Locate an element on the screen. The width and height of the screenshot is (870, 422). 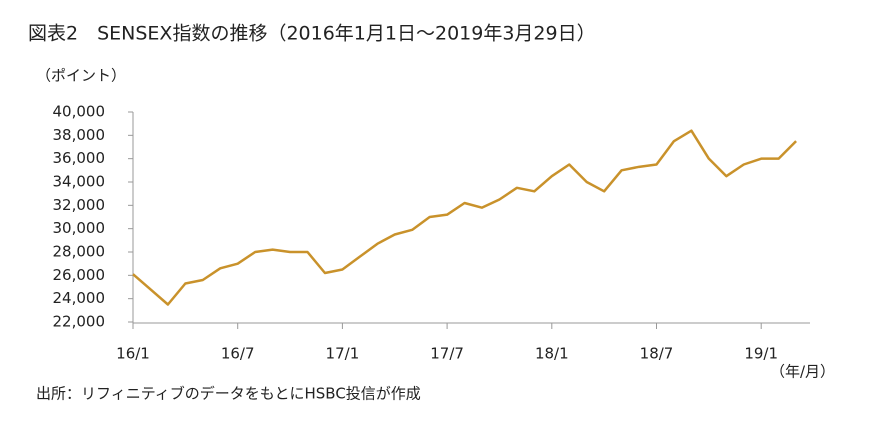
x-tick-label: 19/1 is located at coordinates (761, 354).